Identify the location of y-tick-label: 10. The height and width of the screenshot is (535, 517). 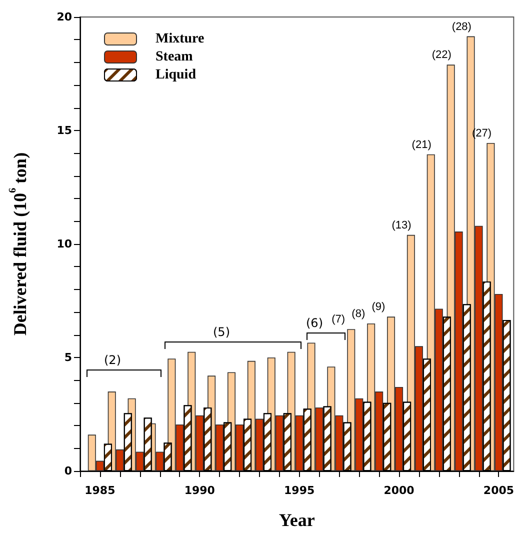
(64, 244).